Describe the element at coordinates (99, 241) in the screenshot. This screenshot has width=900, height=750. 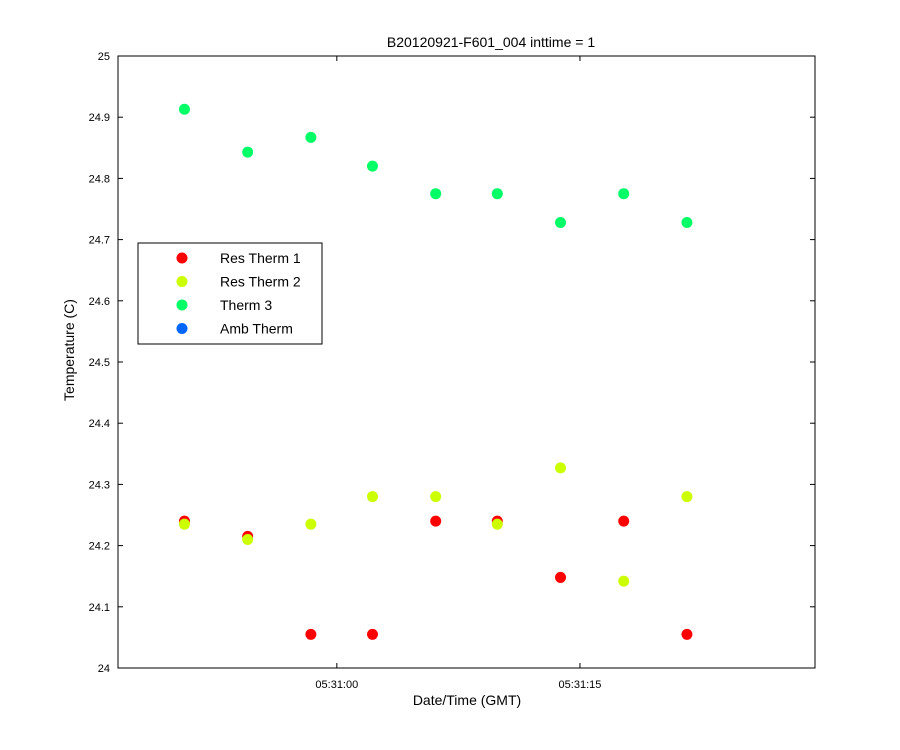
I see `y-tick-label: 24.7` at that location.